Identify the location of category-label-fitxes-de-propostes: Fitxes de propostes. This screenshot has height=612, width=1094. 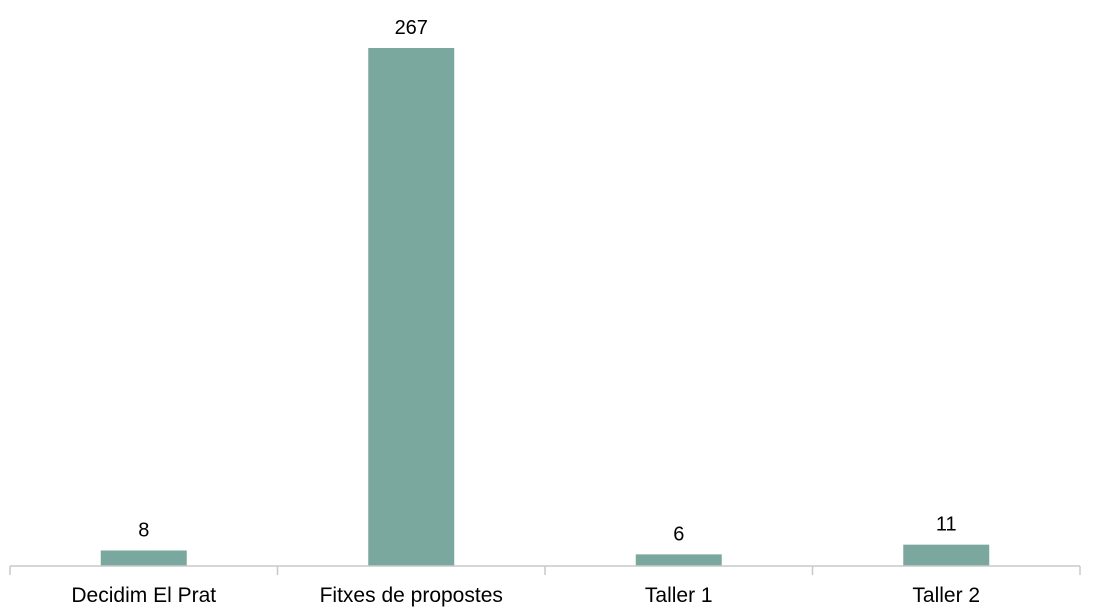
(411, 595).